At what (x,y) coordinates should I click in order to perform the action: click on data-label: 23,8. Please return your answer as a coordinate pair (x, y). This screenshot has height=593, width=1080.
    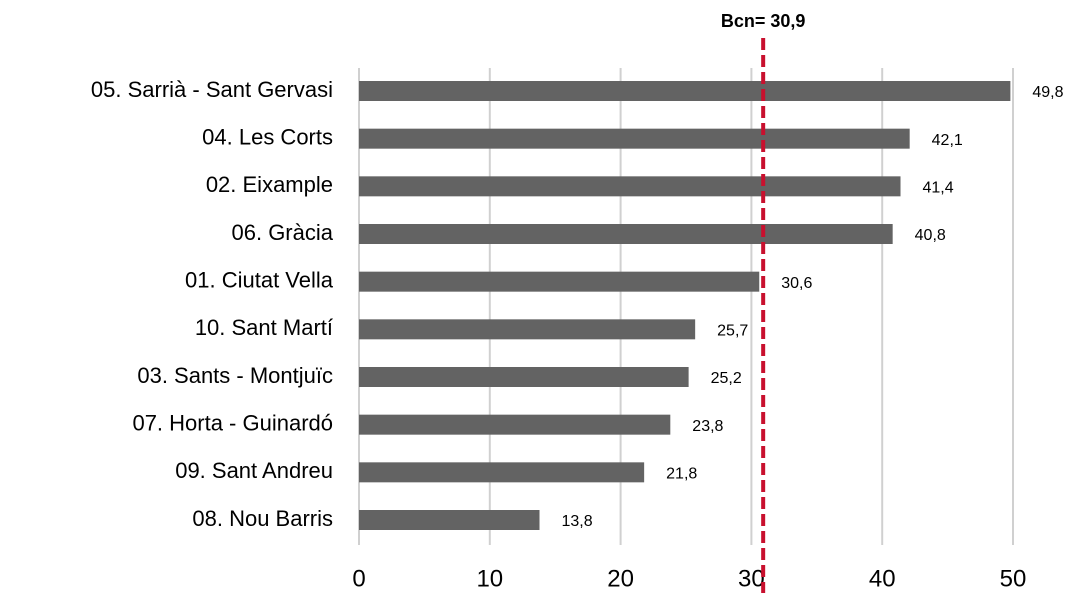
    Looking at the image, I should click on (707, 426).